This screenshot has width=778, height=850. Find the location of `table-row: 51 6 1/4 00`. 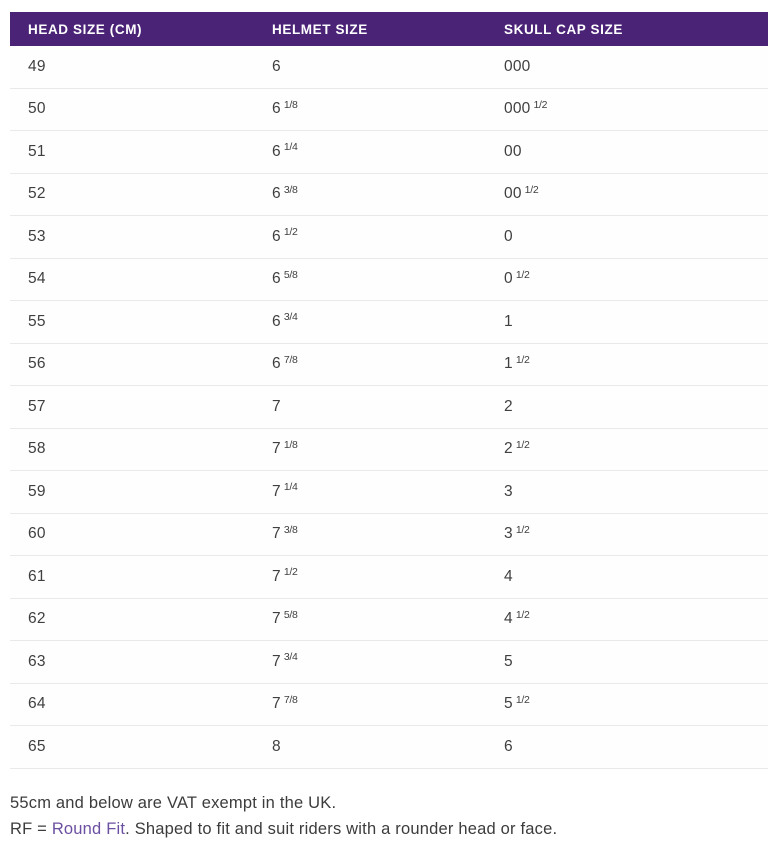

table-row: 51 6 1/4 00 is located at coordinates (389, 152).